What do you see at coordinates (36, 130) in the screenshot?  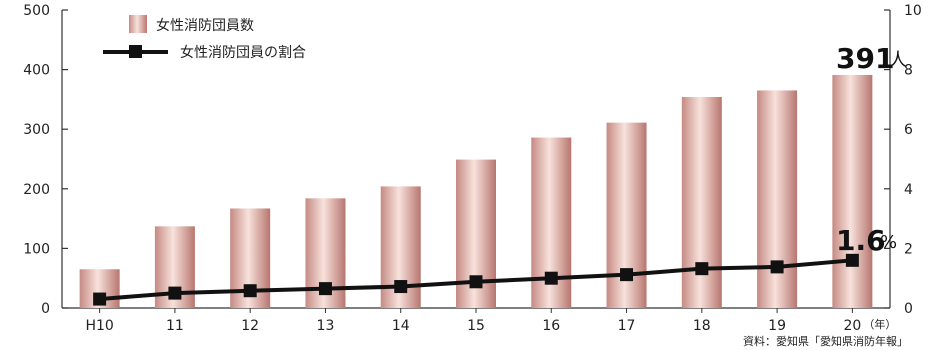 I see `left-tick-label: 300` at bounding box center [36, 130].